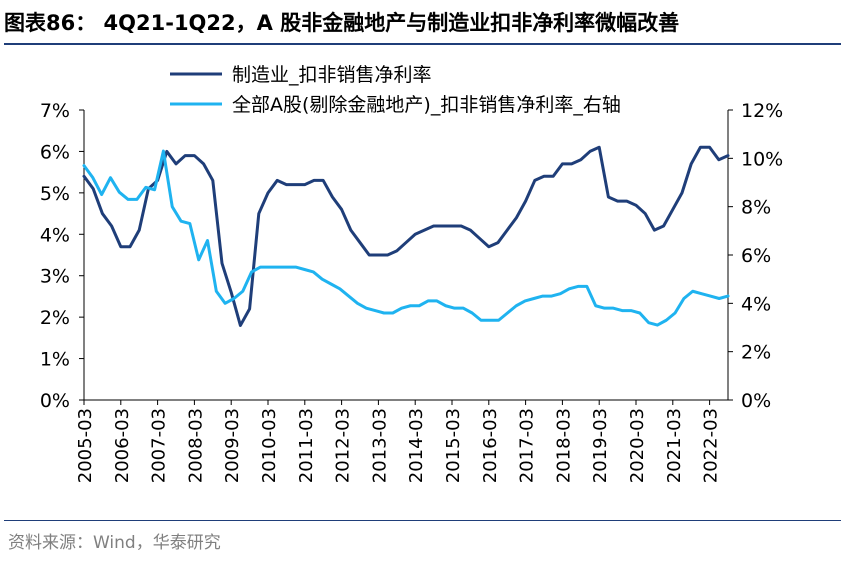 This screenshot has height=570, width=845. Describe the element at coordinates (674, 445) in the screenshot. I see `x-tick-label: 2021-03` at that location.